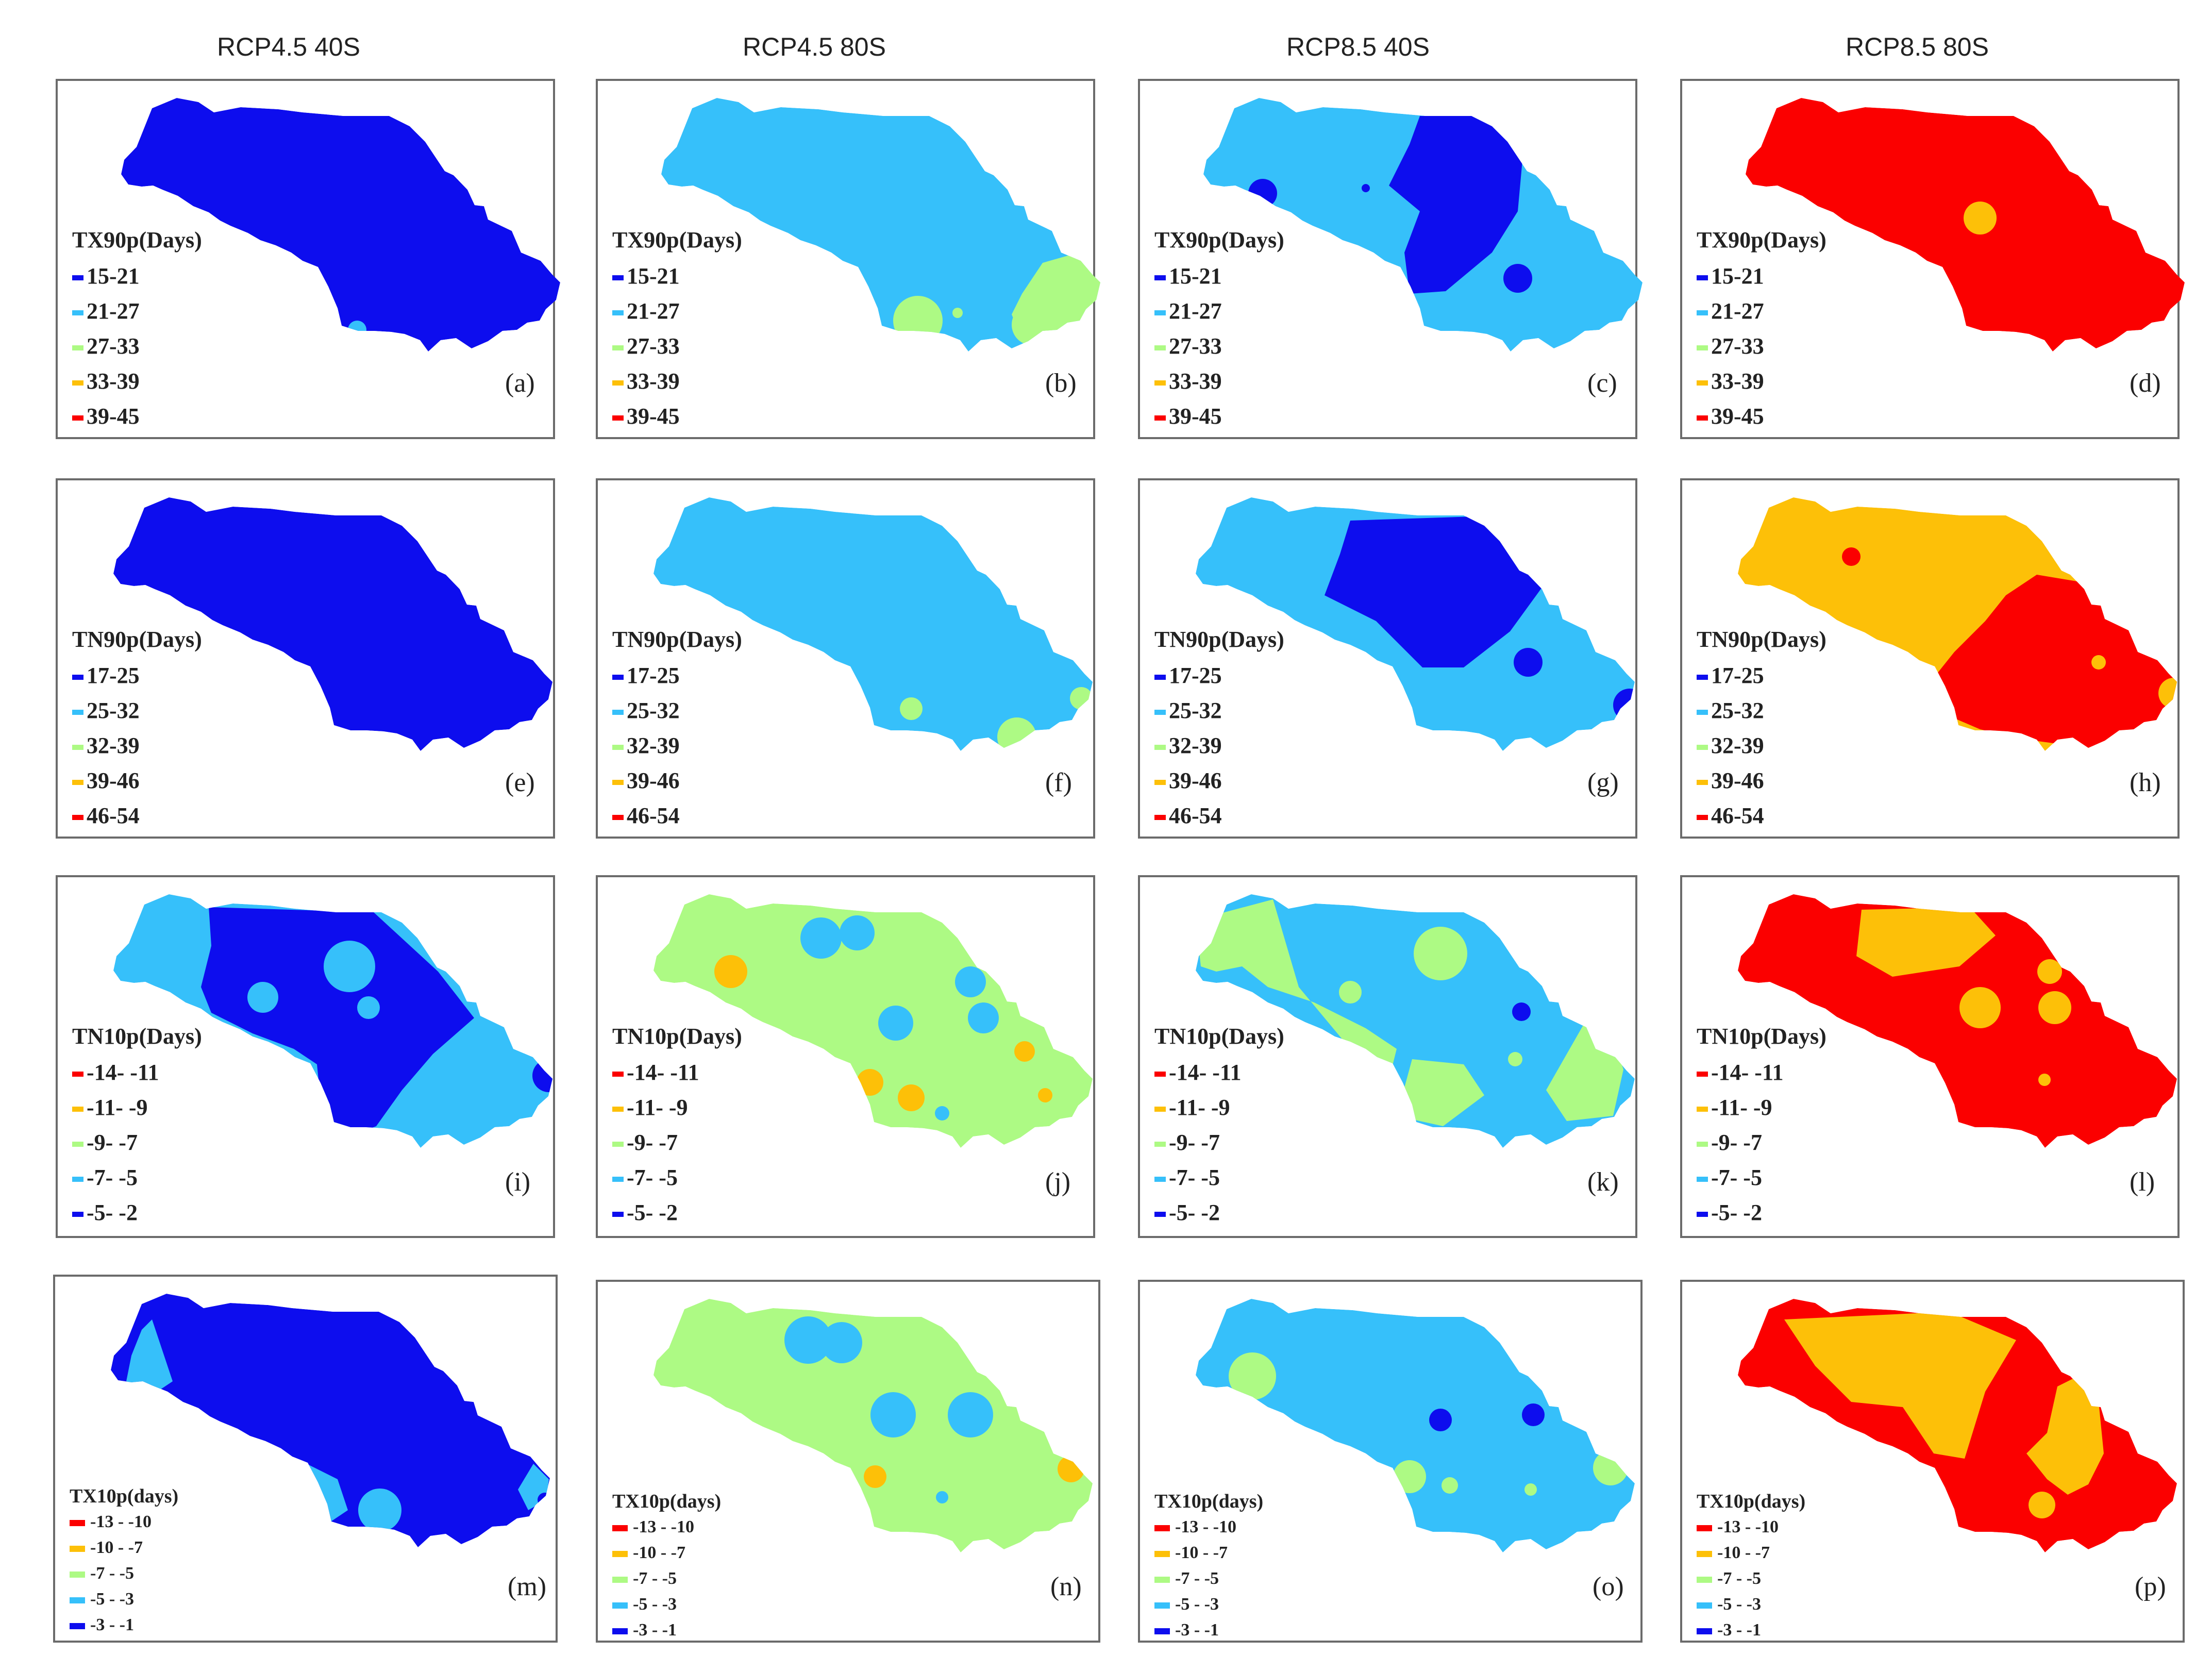 The width and height of the screenshot is (2212, 1672). What do you see at coordinates (1603, 1182) in the screenshot?
I see `panel-letter: (k)` at bounding box center [1603, 1182].